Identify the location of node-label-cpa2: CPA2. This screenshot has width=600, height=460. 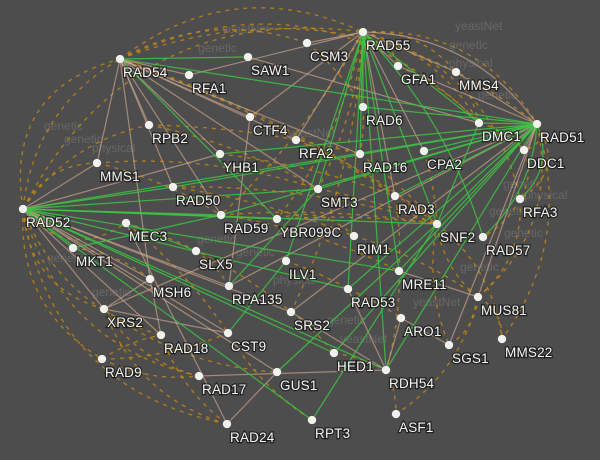
(444, 164).